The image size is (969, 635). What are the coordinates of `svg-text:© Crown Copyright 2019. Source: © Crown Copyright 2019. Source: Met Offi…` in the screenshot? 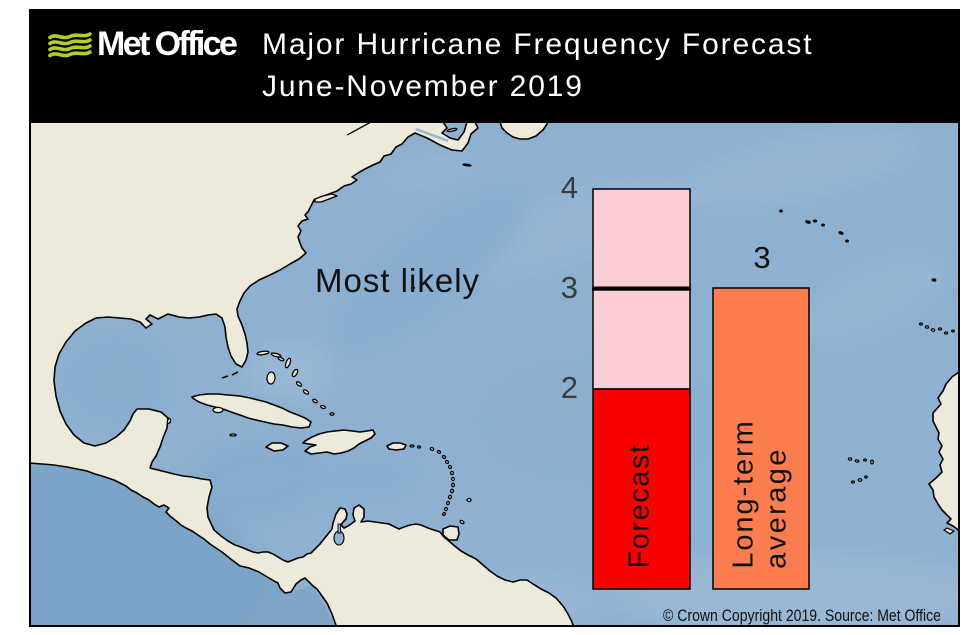 It's located at (802, 616).